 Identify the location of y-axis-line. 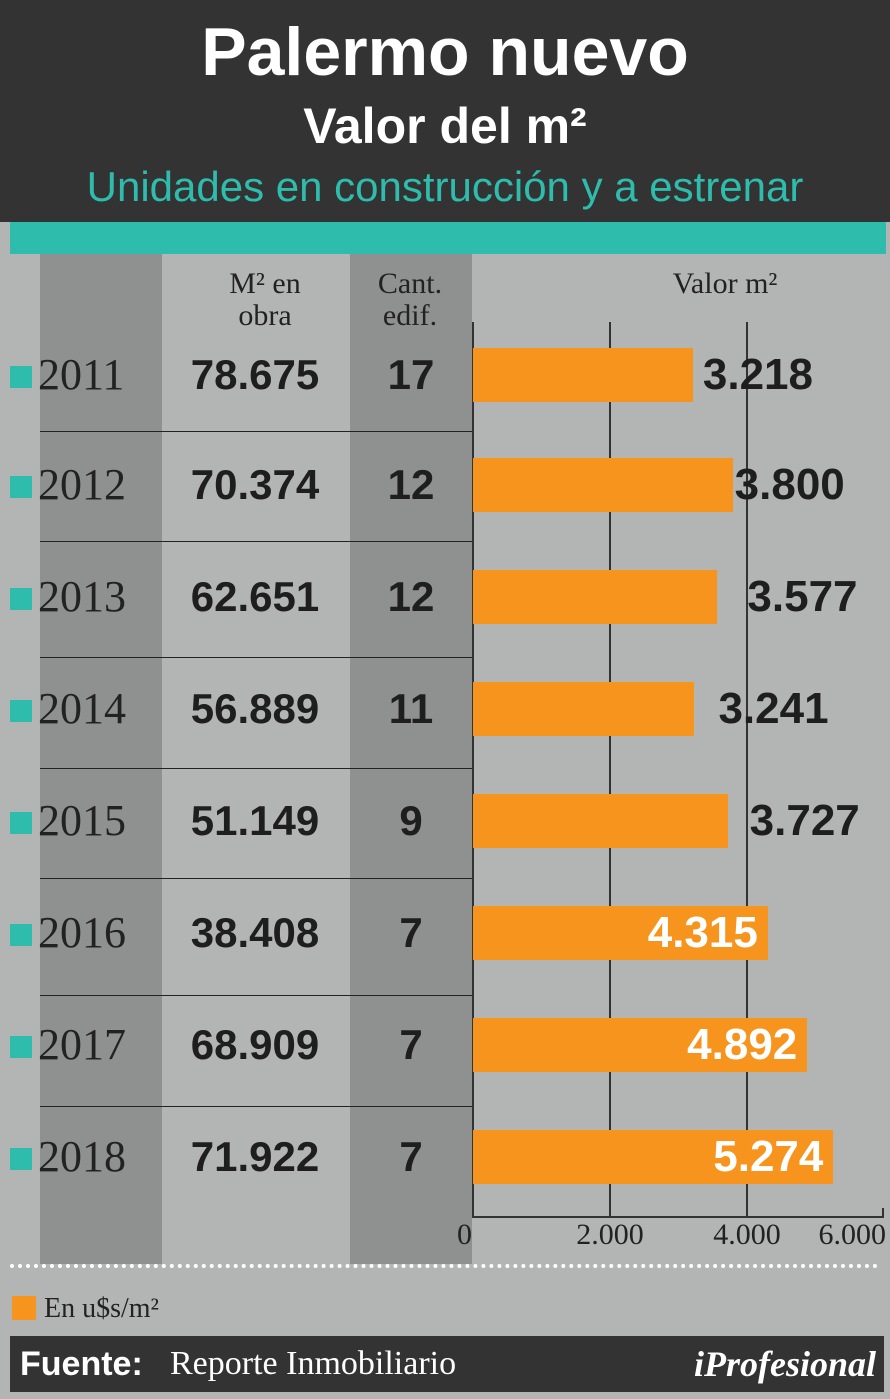
(473, 770).